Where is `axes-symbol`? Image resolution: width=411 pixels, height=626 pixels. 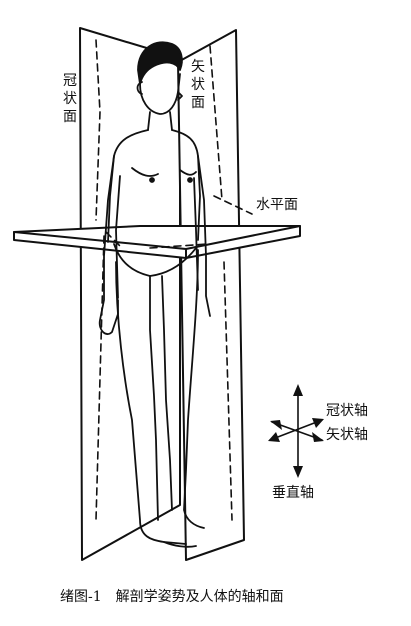 axes-symbol is located at coordinates (296, 431).